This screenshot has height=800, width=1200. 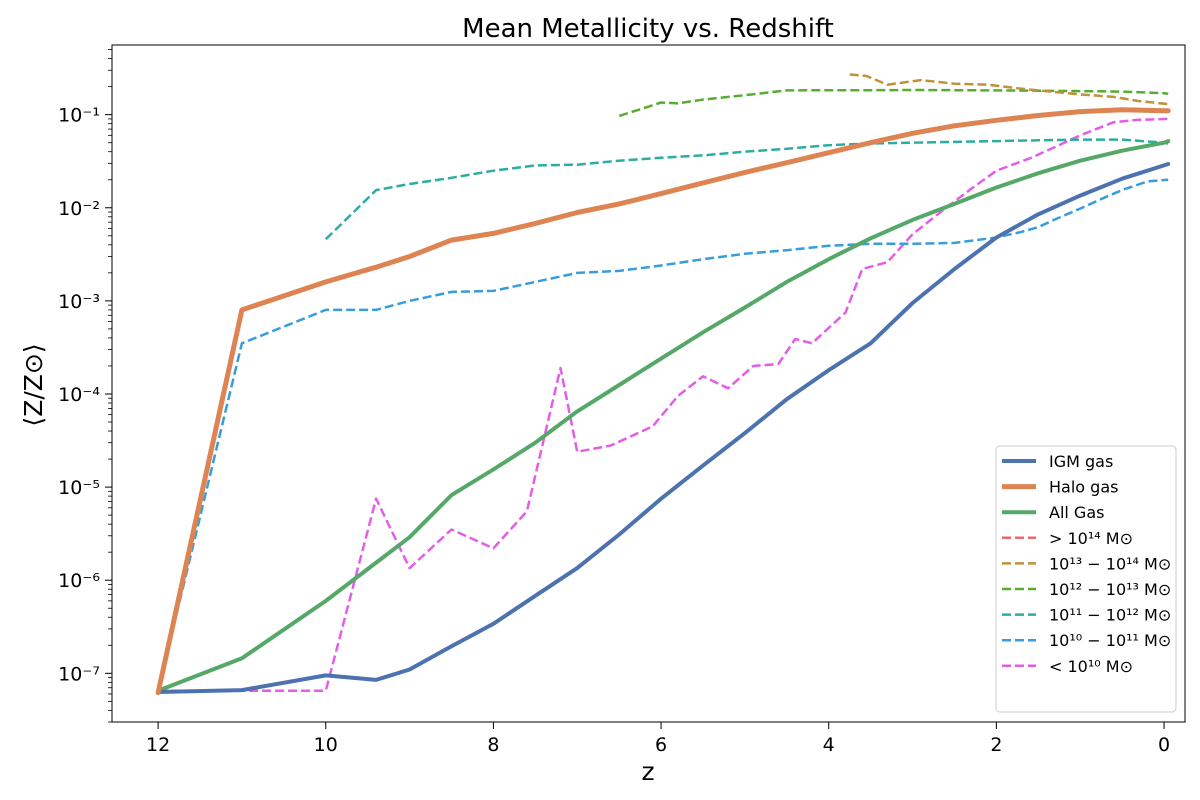 I want to click on x-axis-label: z, so click(x=647, y=771).